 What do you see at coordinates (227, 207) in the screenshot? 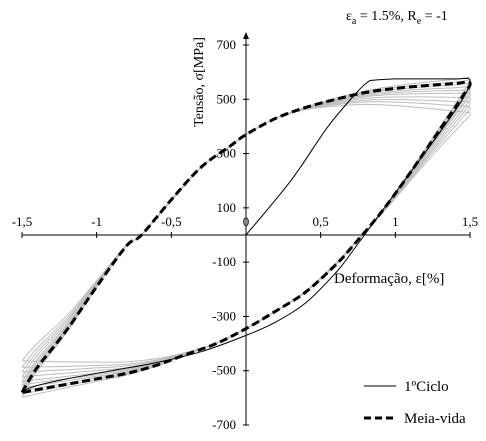
I see `y-tick-label: 100` at bounding box center [227, 207].